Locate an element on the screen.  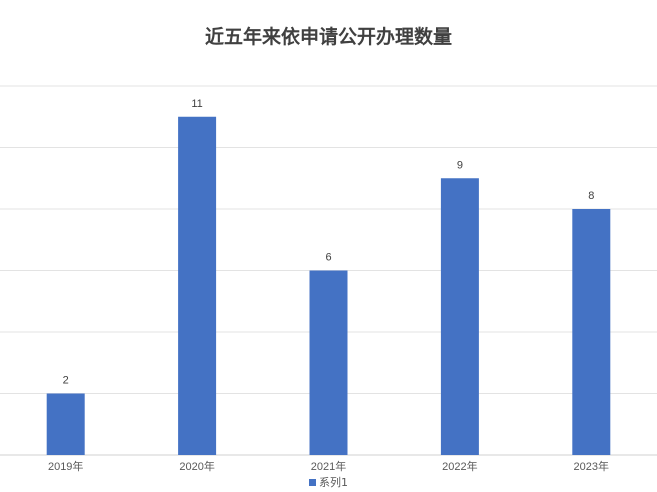
chart-title: 近五年来依申请公开办理数量 is located at coordinates (328, 37).